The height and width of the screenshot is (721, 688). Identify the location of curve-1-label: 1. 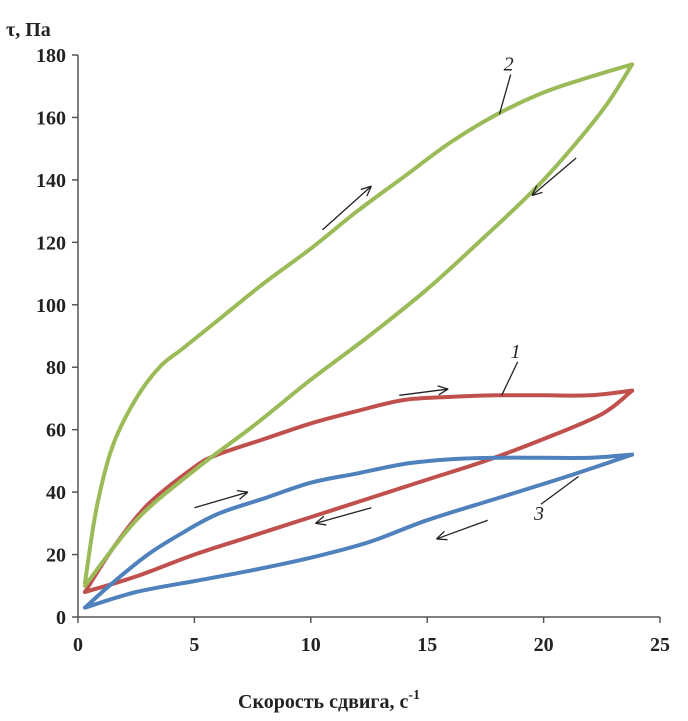
(516, 352).